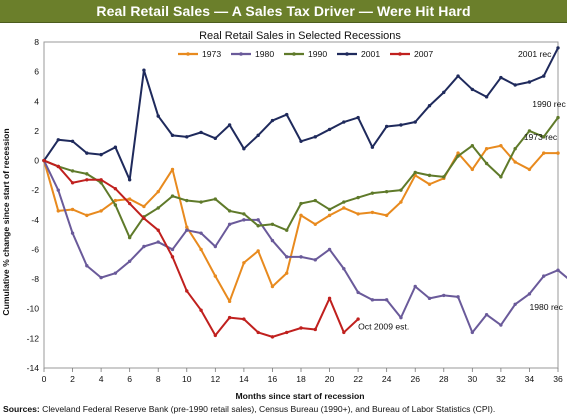 This screenshot has width=567, height=419. I want to click on legend-item-1973: 1973, so click(199, 54).